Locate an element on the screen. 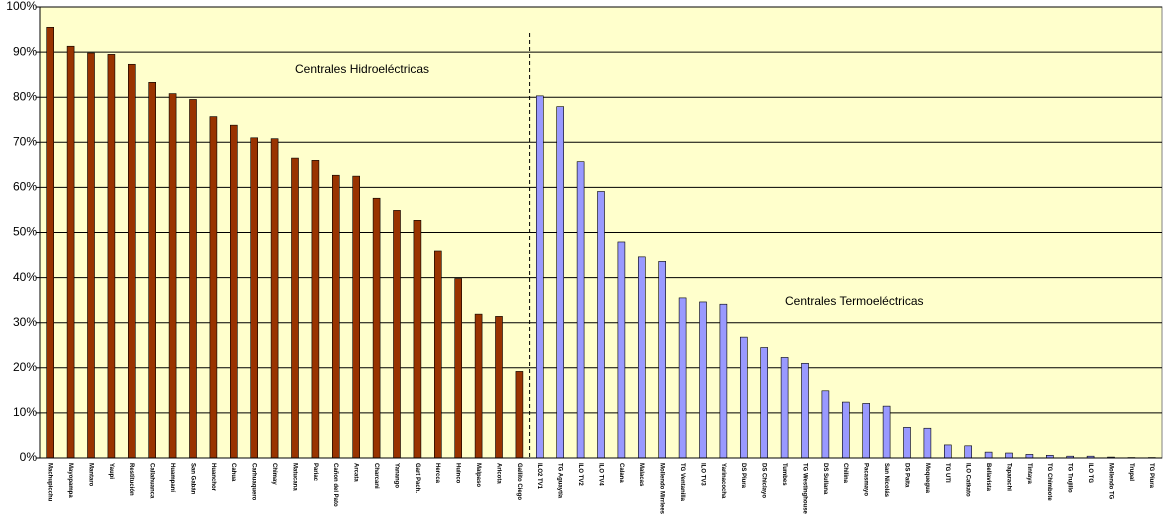  x-tick-label: Restitución is located at coordinates (131, 479).